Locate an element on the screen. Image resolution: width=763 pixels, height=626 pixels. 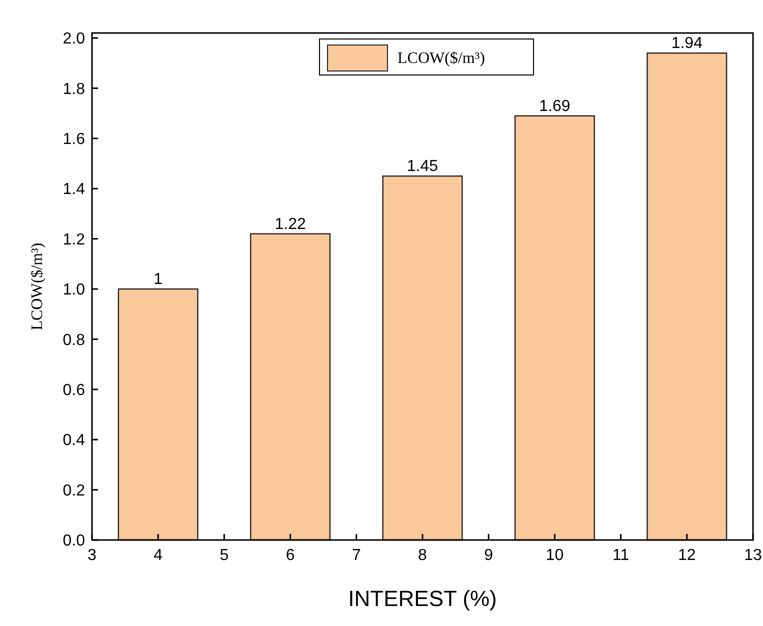
x-tick-label: 12 is located at coordinates (687, 555).